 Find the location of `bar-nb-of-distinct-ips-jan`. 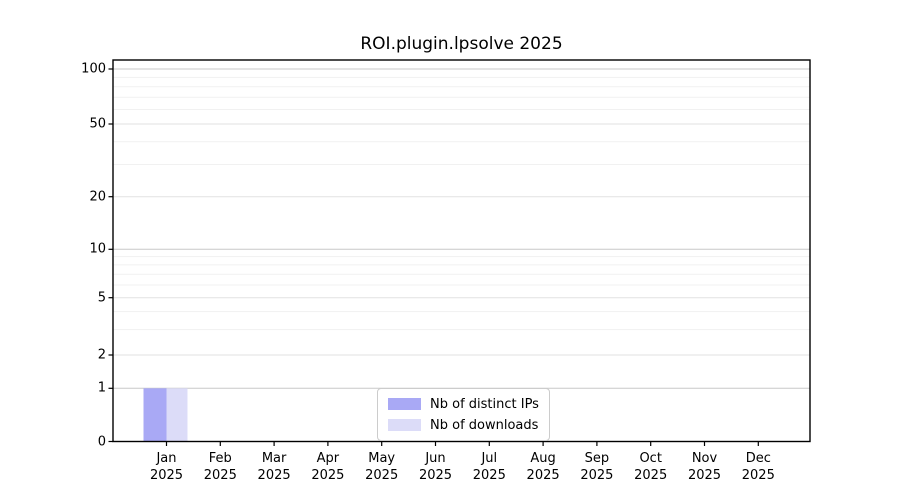

bar-nb-of-distinct-ips-jan is located at coordinates (155, 415).